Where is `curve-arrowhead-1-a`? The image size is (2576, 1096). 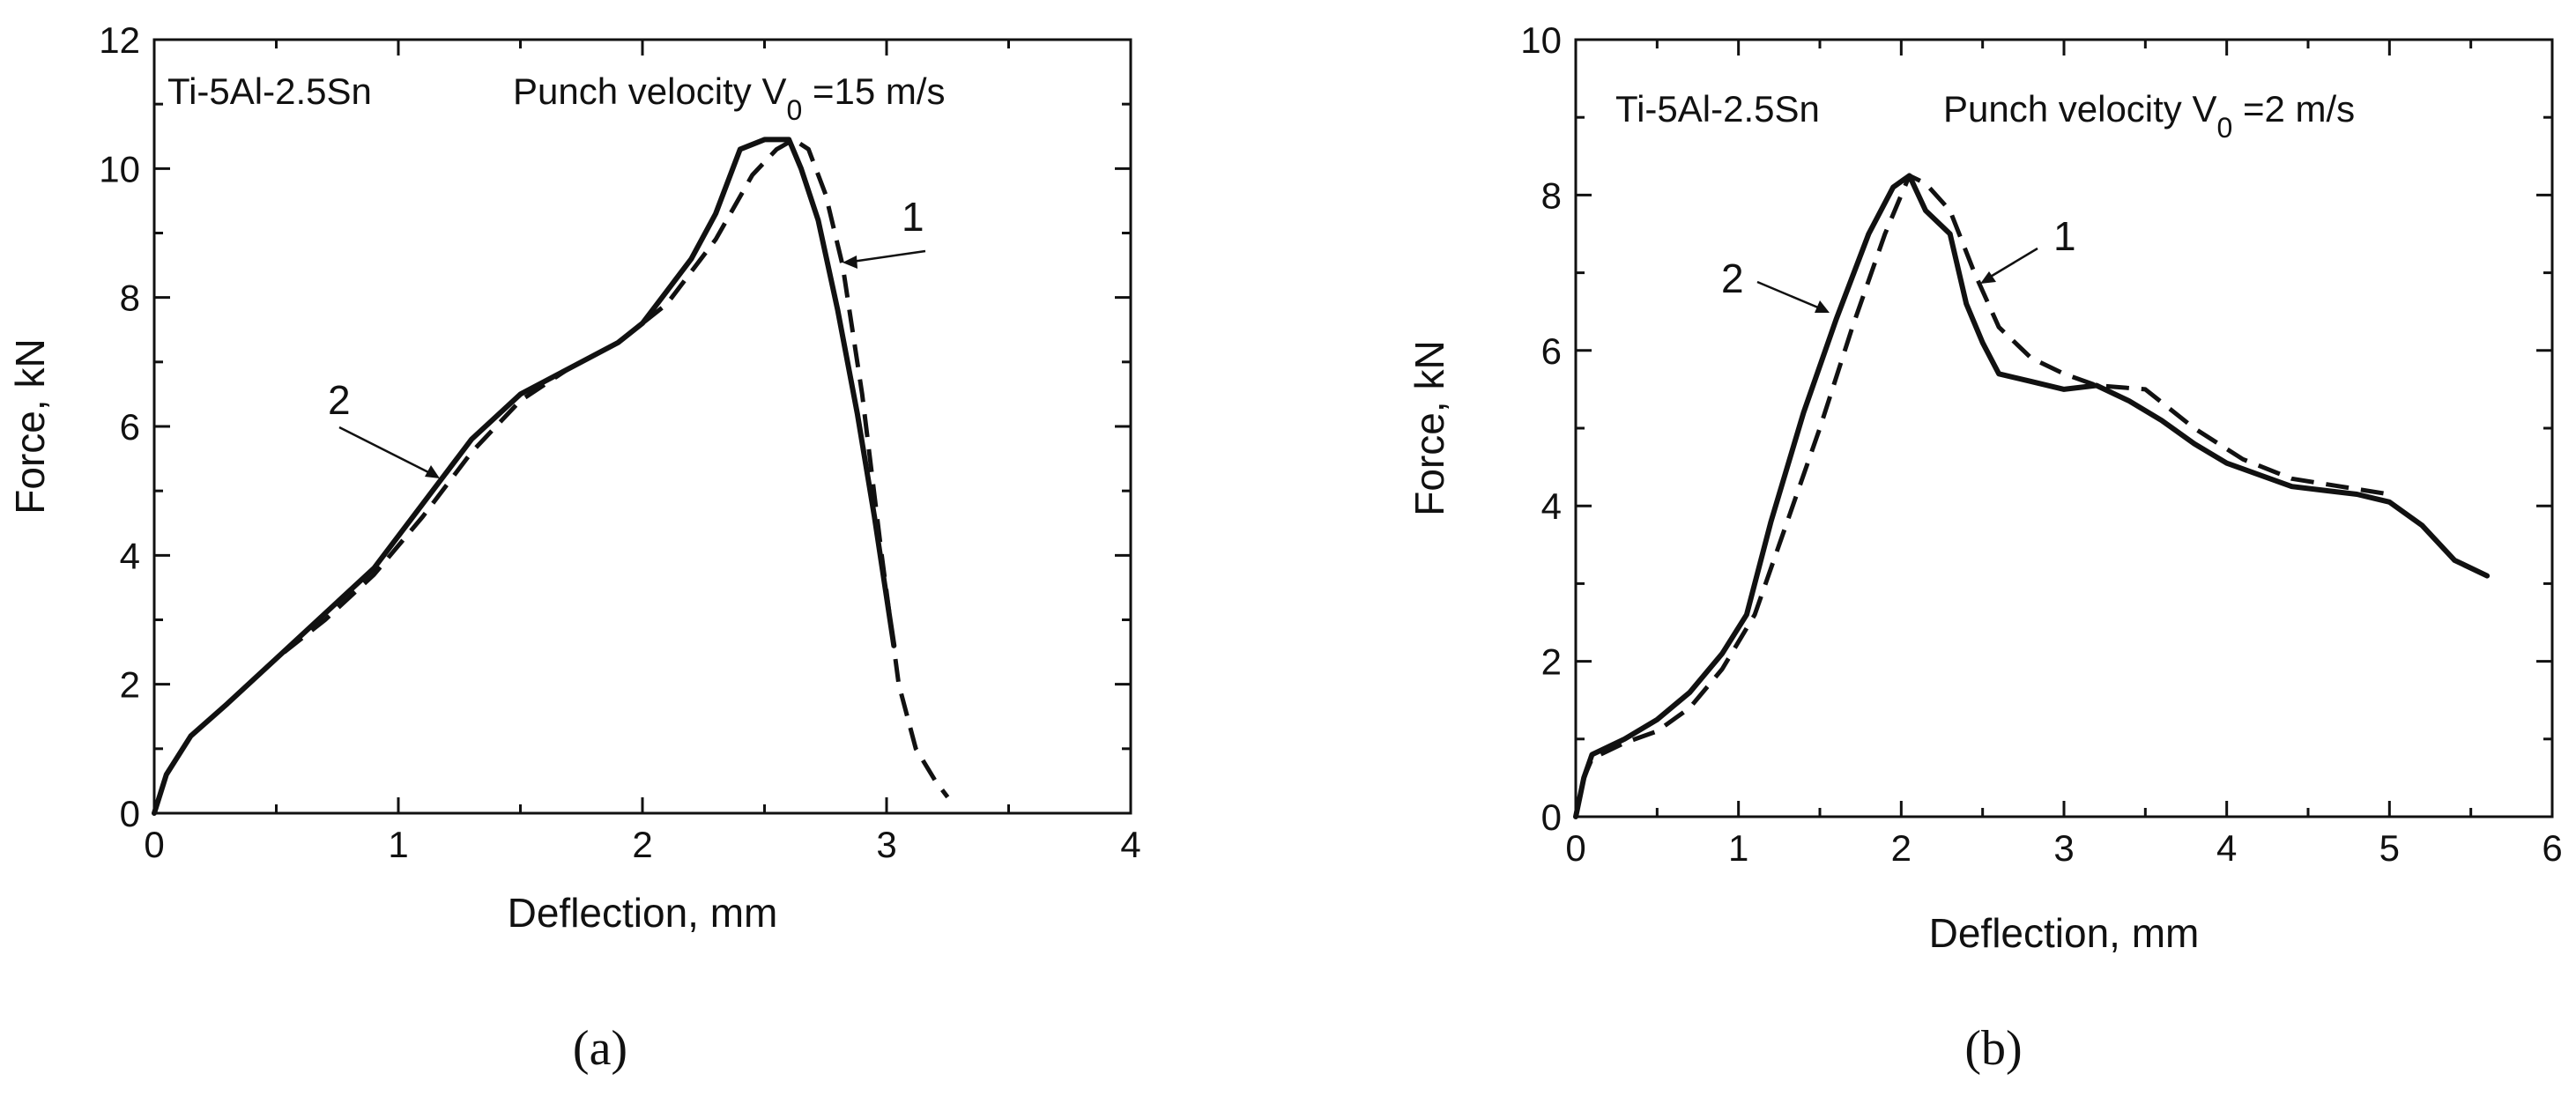 curve-arrowhead-1-a is located at coordinates (850, 262).